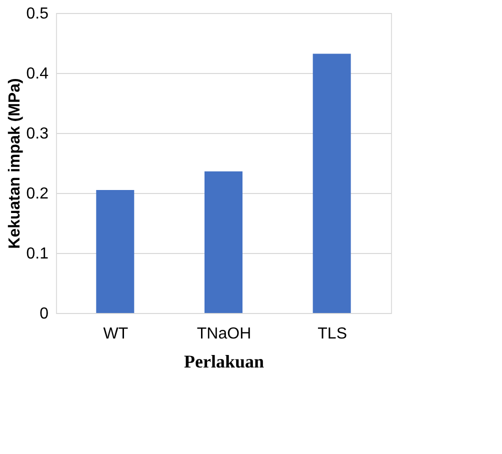  Describe the element at coordinates (37, 134) in the screenshot. I see `y-tick-label: 0.3` at that location.